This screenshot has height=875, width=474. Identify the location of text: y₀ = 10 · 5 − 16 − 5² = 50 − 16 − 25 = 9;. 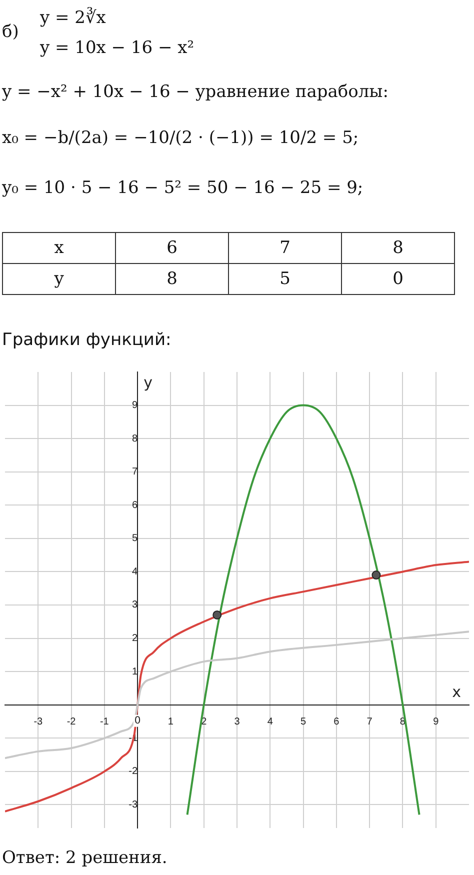
(183, 188).